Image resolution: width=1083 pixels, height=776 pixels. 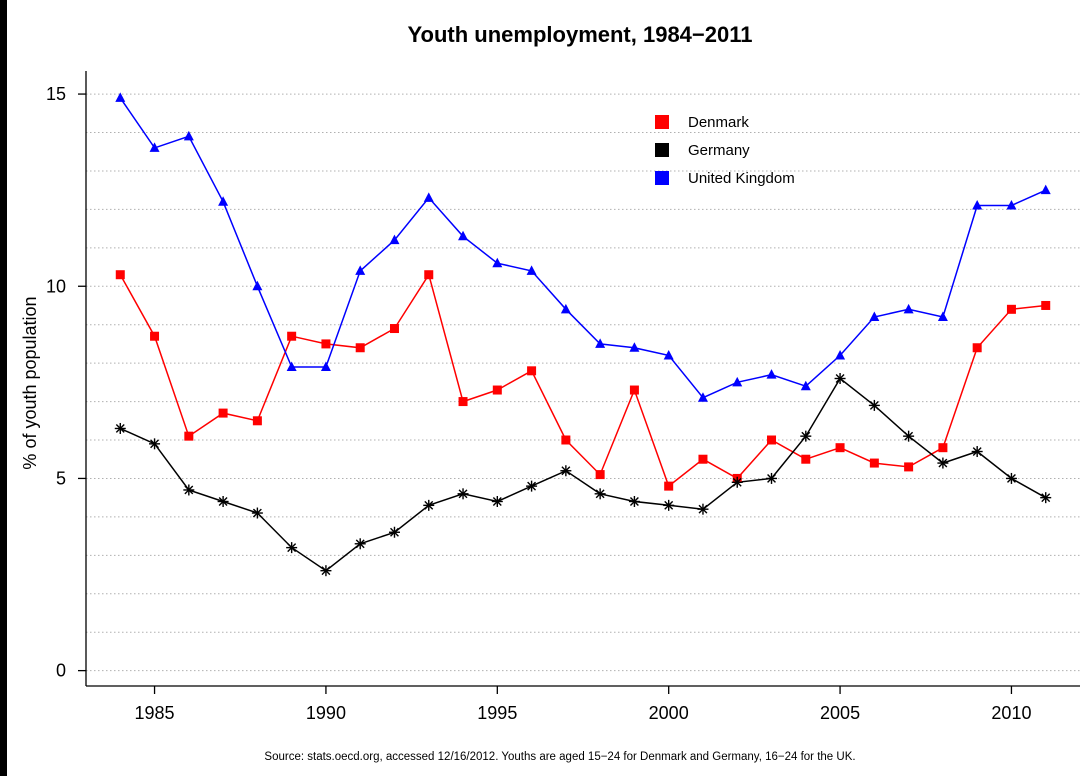 I want to click on legend-swatch-united-kingdom, so click(x=662, y=178).